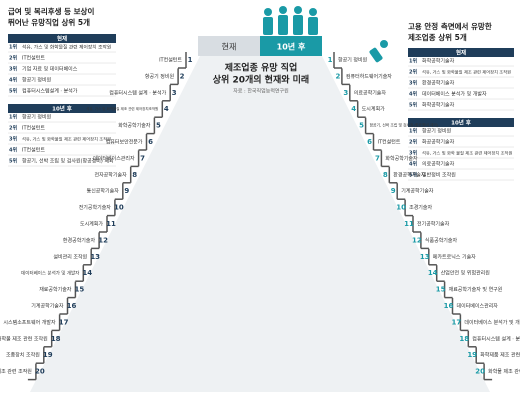  I want to click on stair-job: 컴퓨터보안전문가, so click(124, 142).